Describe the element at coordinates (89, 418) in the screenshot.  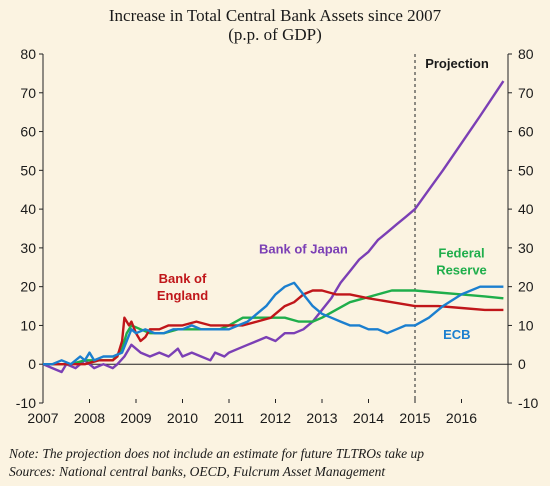
I see `x-tick-label: 2008` at that location.